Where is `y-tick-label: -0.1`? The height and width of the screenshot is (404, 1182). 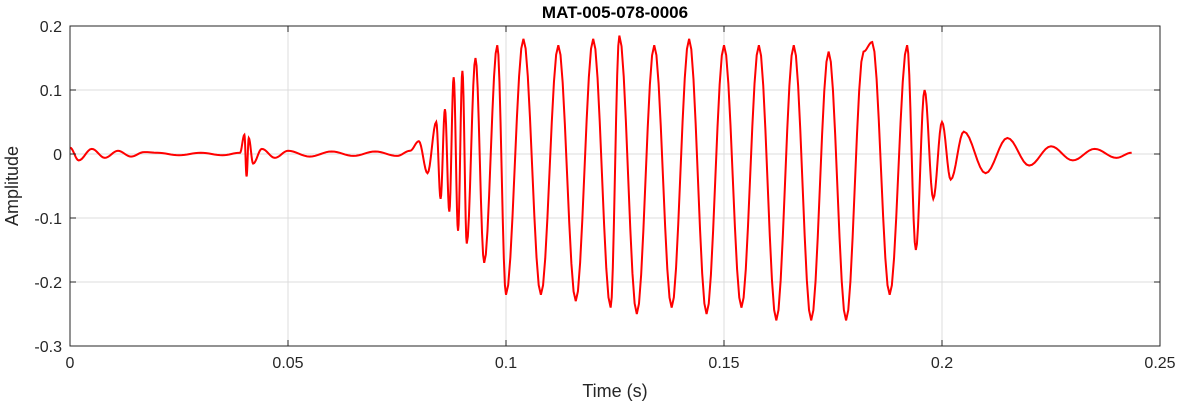
y-tick-label: -0.1 is located at coordinates (48, 219).